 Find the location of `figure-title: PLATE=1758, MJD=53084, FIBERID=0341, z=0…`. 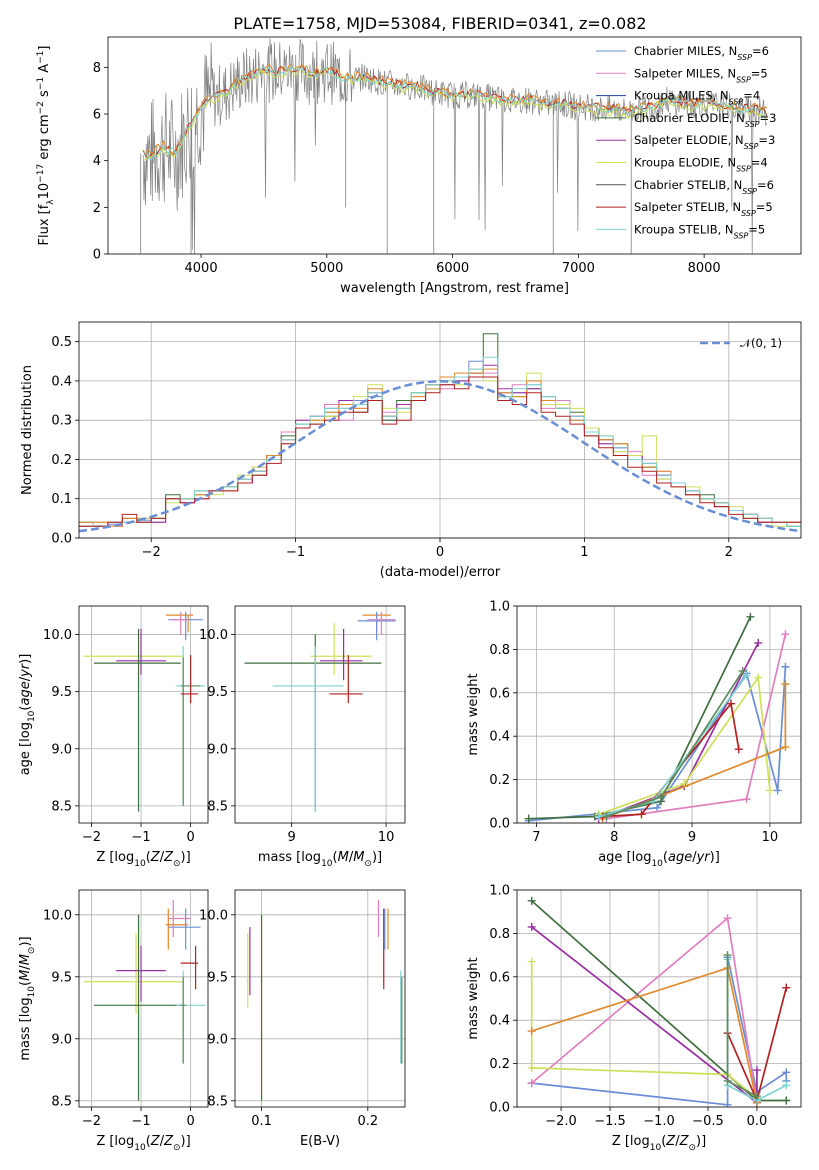

figure-title: PLATE=1758, MJD=53084, FIBERID=0341, z=0… is located at coordinates (439, 23).